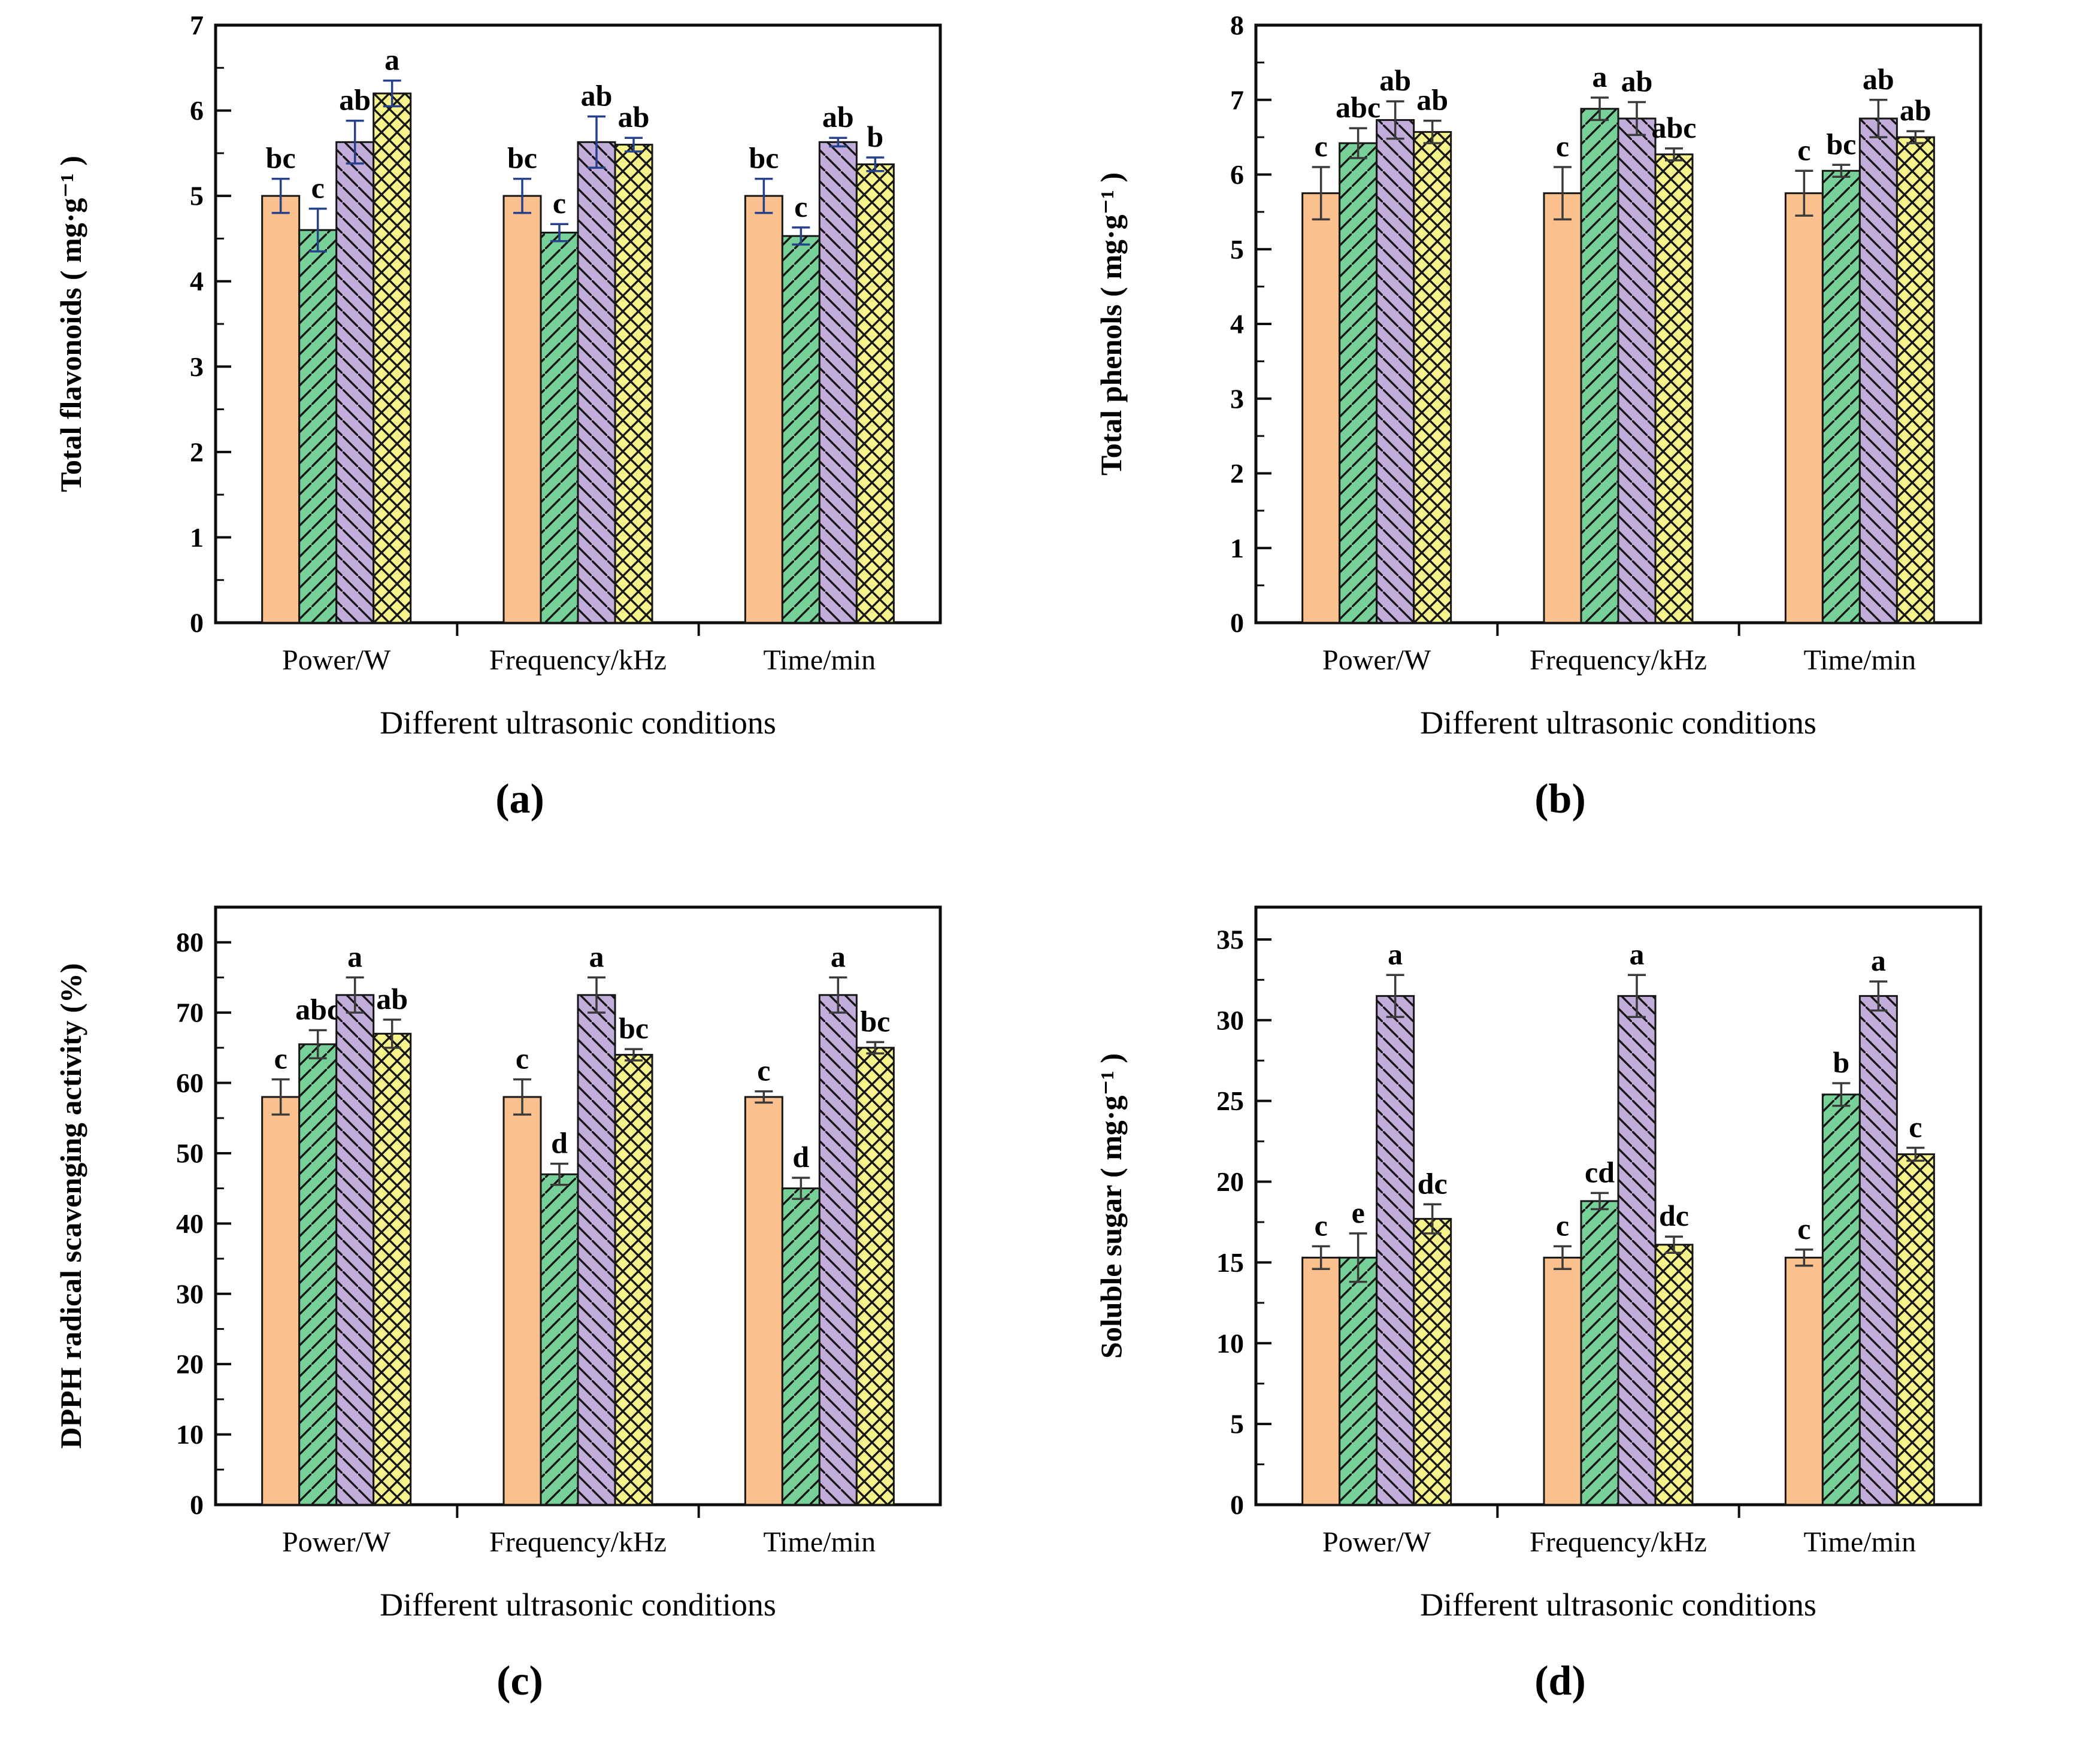 This screenshot has height=1764, width=2080. I want to click on y-tick-label: 20, so click(1230, 1181).